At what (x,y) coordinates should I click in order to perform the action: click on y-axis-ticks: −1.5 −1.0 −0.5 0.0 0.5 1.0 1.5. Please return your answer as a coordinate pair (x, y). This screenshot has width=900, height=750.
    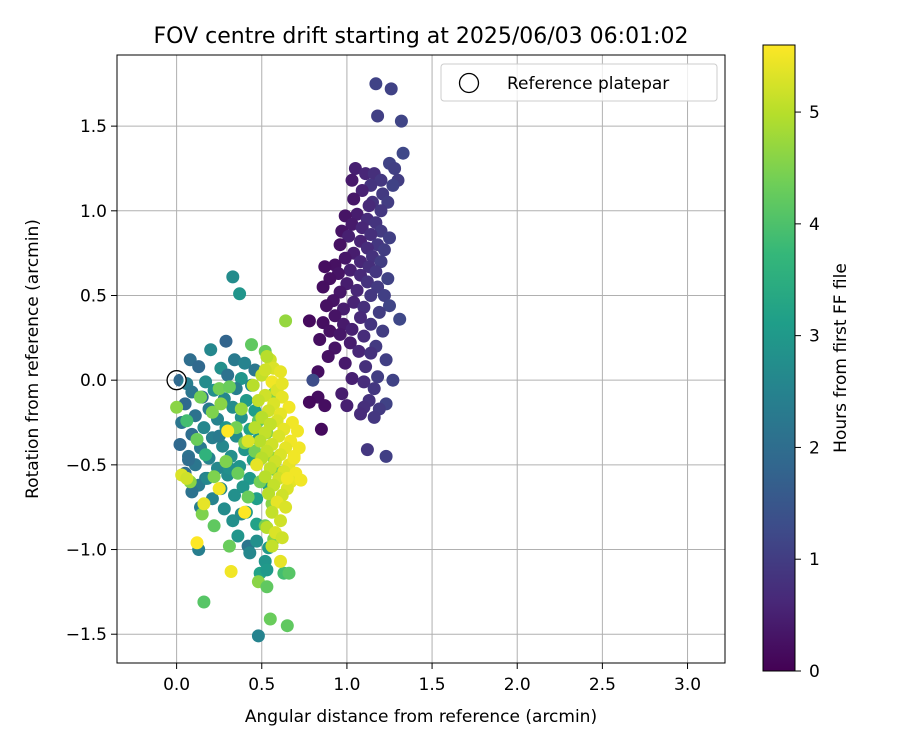
    Looking at the image, I should click on (91, 381).